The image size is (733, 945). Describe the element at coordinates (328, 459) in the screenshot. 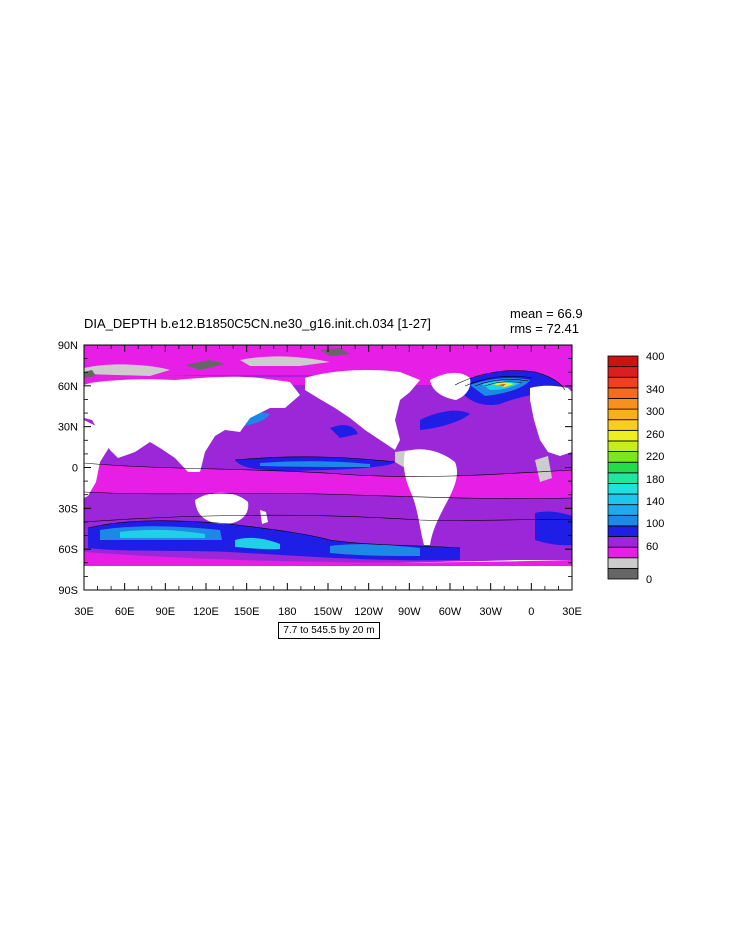

I see `contour-lines` at that location.